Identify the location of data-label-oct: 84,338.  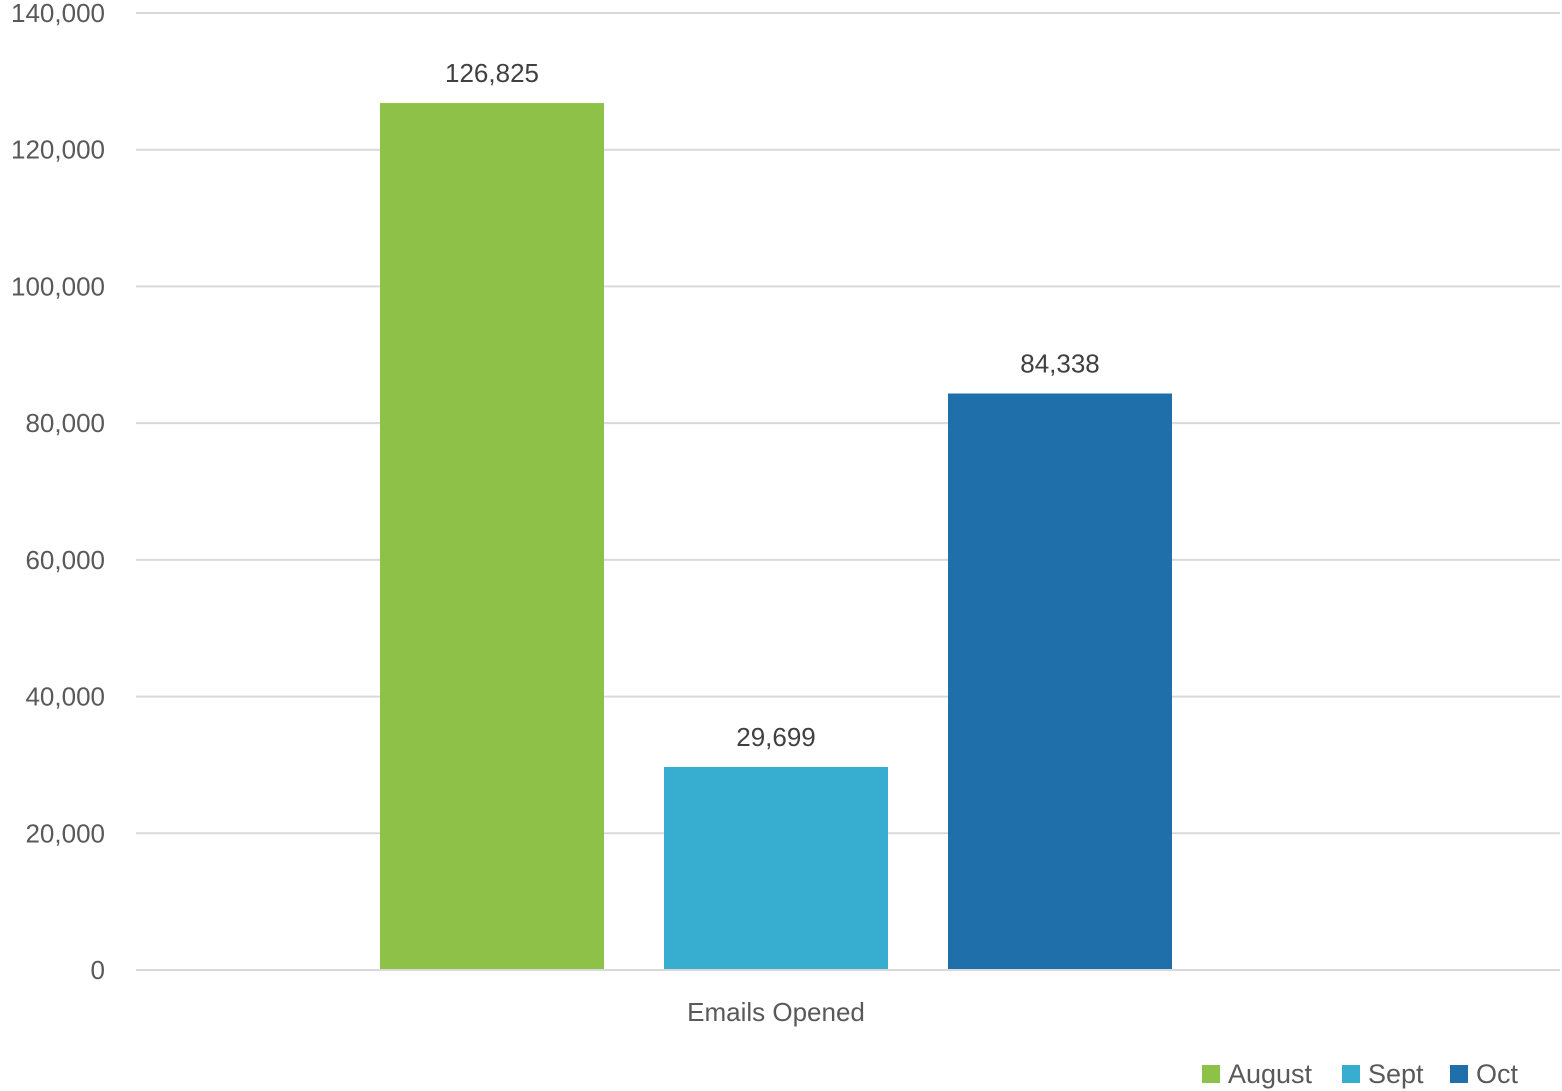
(1060, 363).